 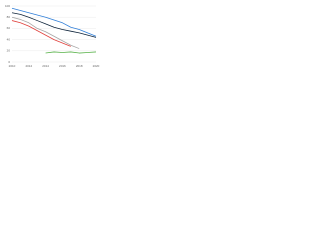 I want to click on x-tick-label: 2010, so click(x=12, y=66).